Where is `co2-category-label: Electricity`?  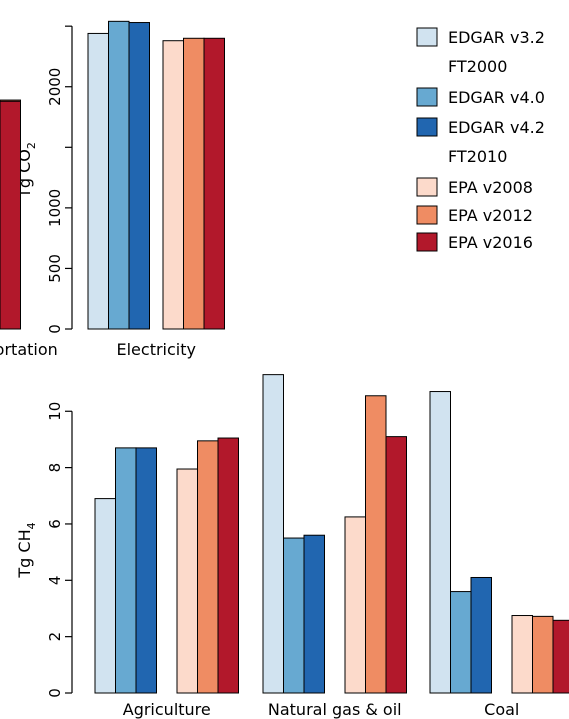 co2-category-label: Electricity is located at coordinates (156, 349).